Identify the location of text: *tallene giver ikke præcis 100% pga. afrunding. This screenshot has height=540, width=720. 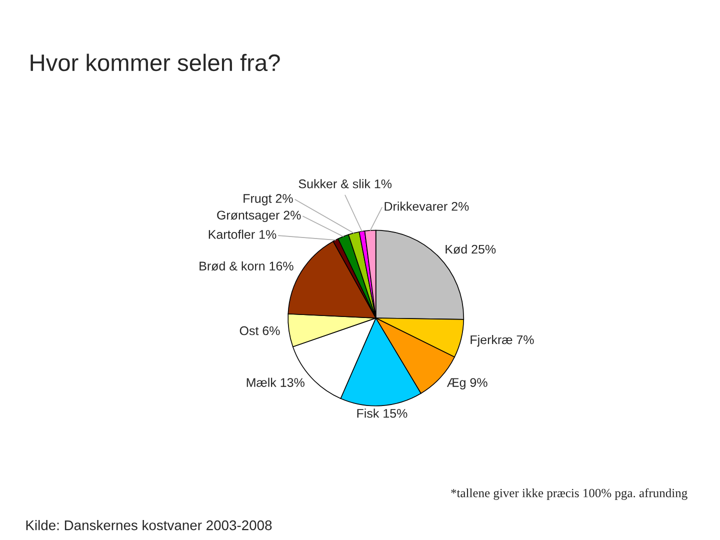
(569, 494).